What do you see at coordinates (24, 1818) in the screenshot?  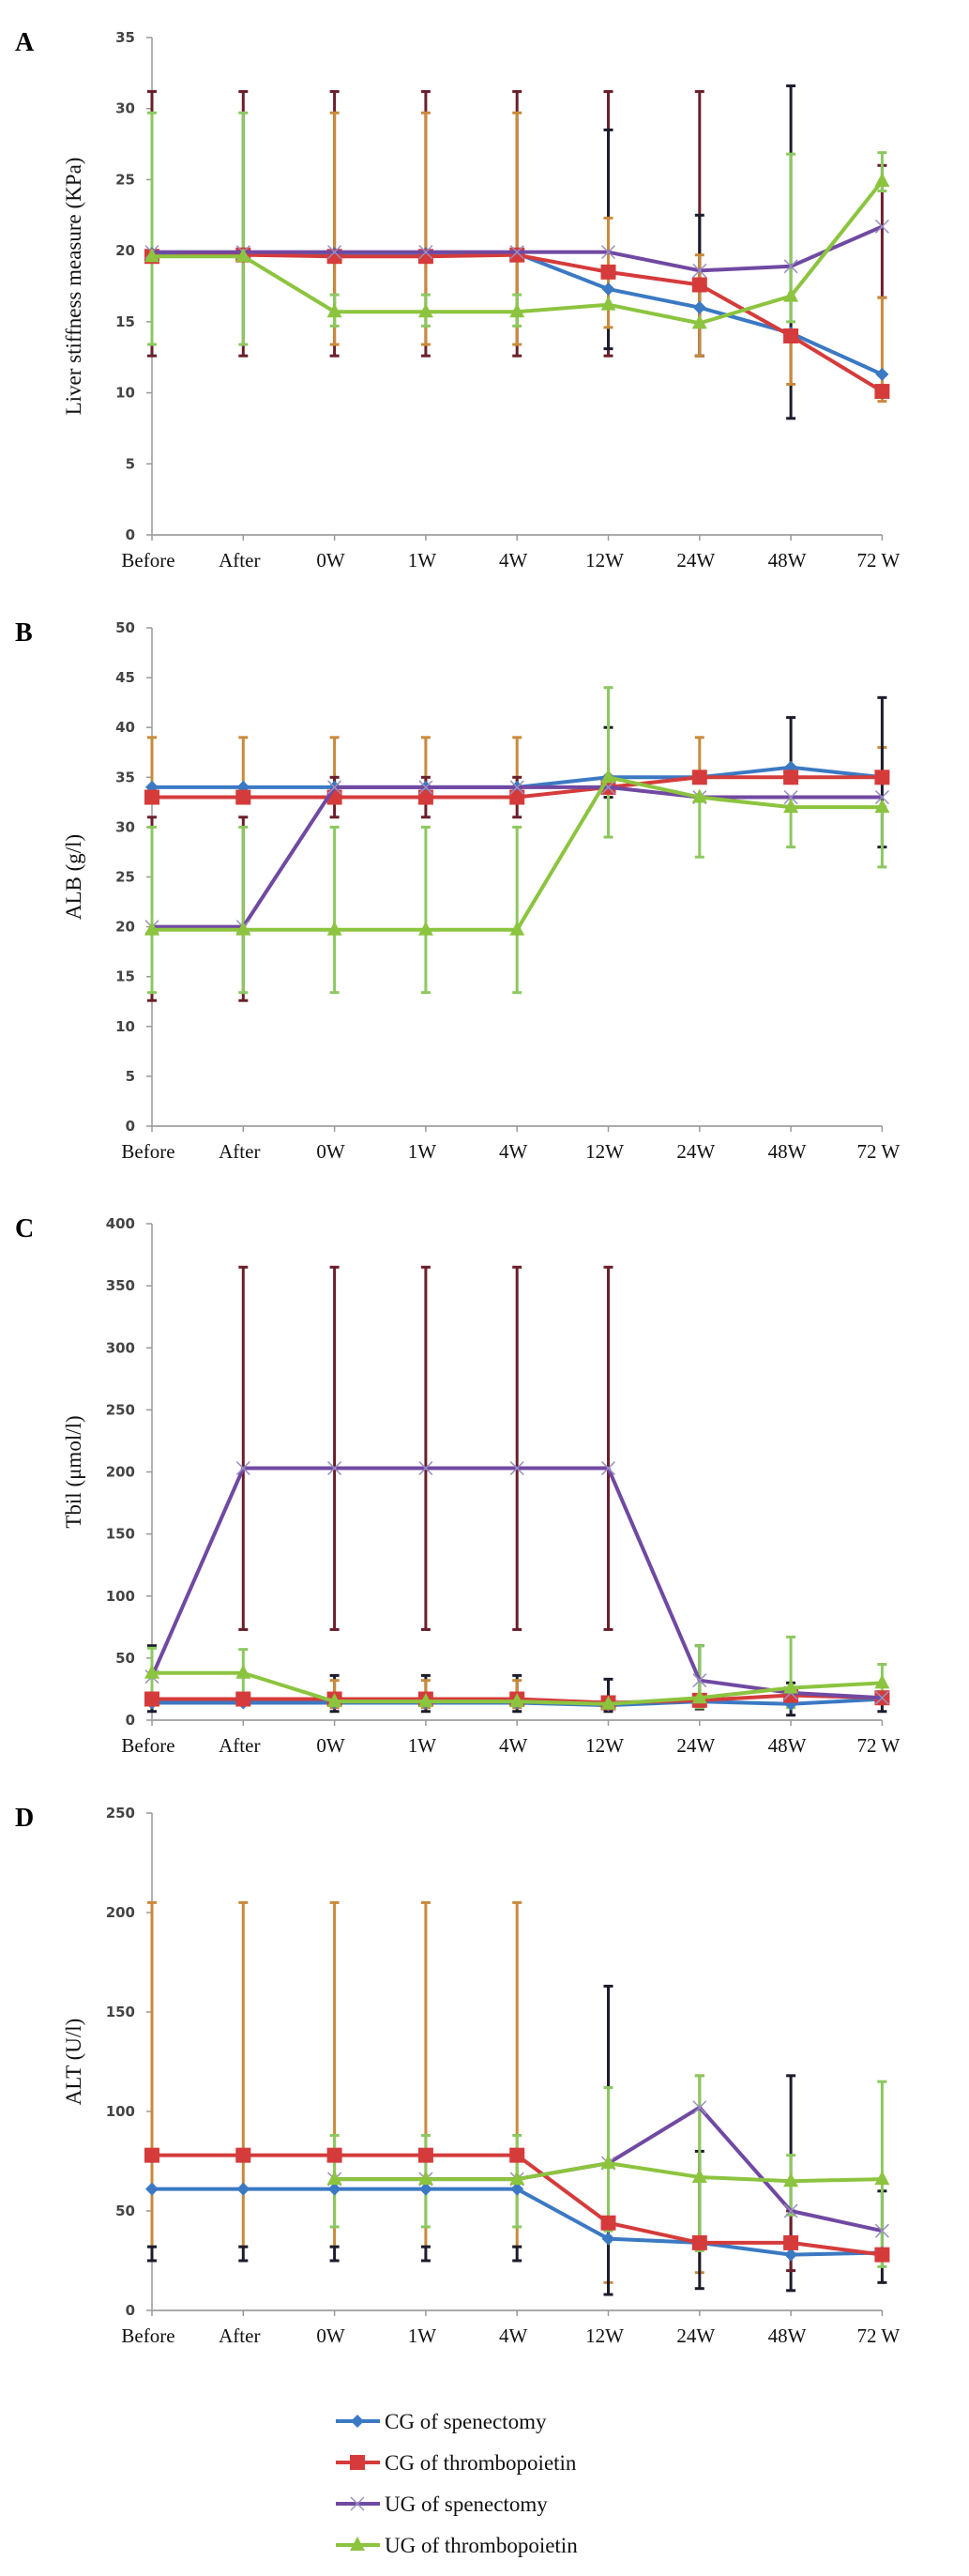 I see `panel-label: D` at bounding box center [24, 1818].